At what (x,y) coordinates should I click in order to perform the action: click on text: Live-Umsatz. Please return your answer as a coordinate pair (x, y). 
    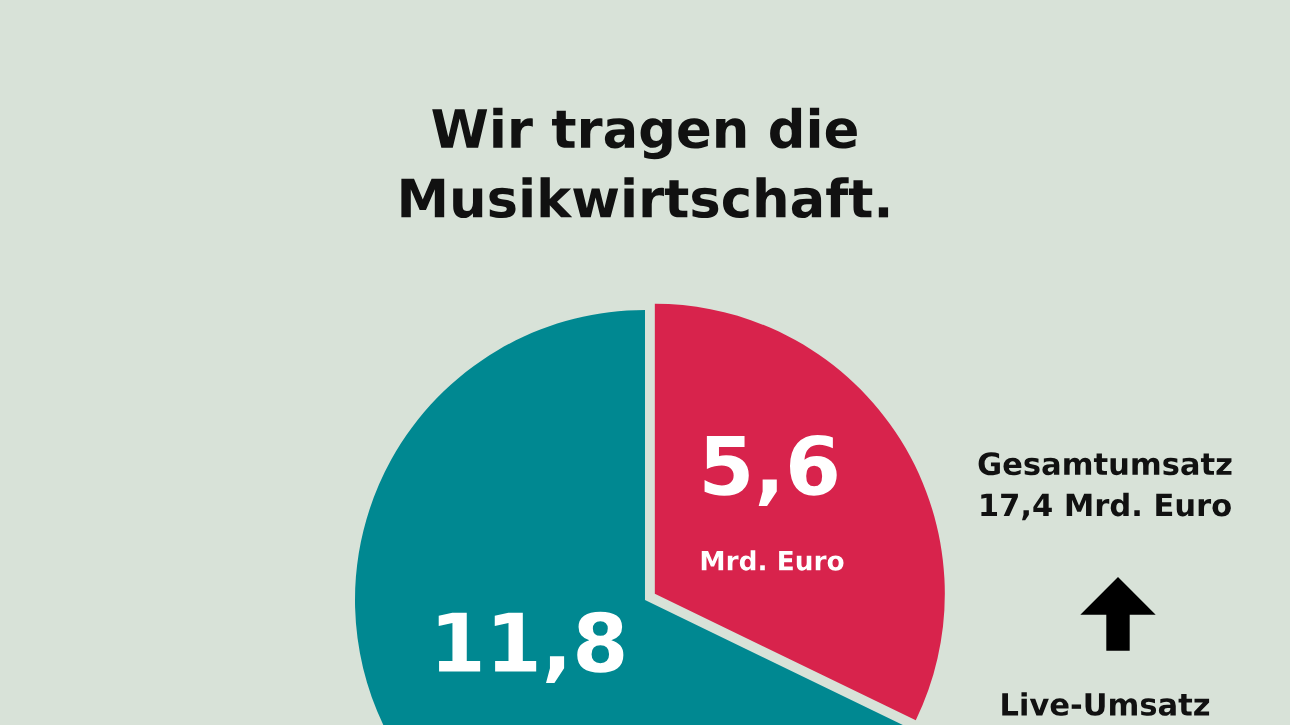
    Looking at the image, I should click on (1106, 704).